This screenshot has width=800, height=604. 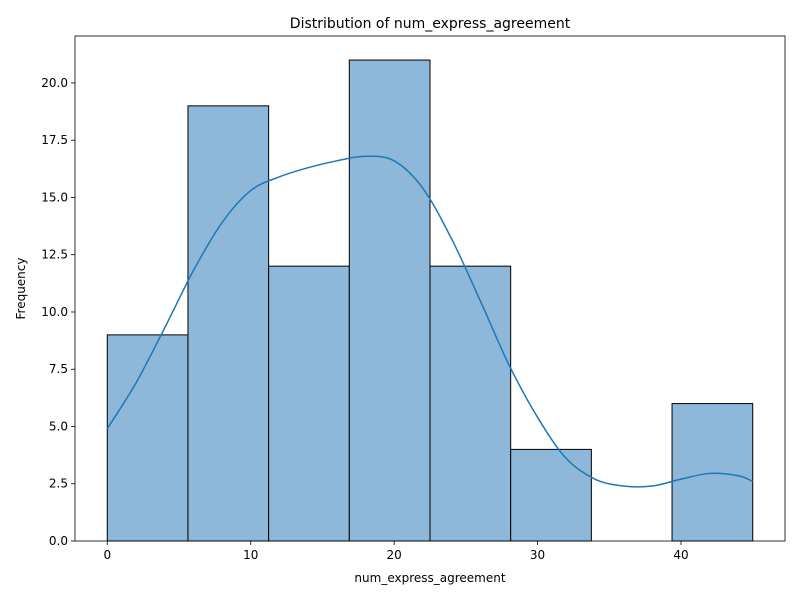 I want to click on x-tick-label: 30, so click(x=537, y=555).